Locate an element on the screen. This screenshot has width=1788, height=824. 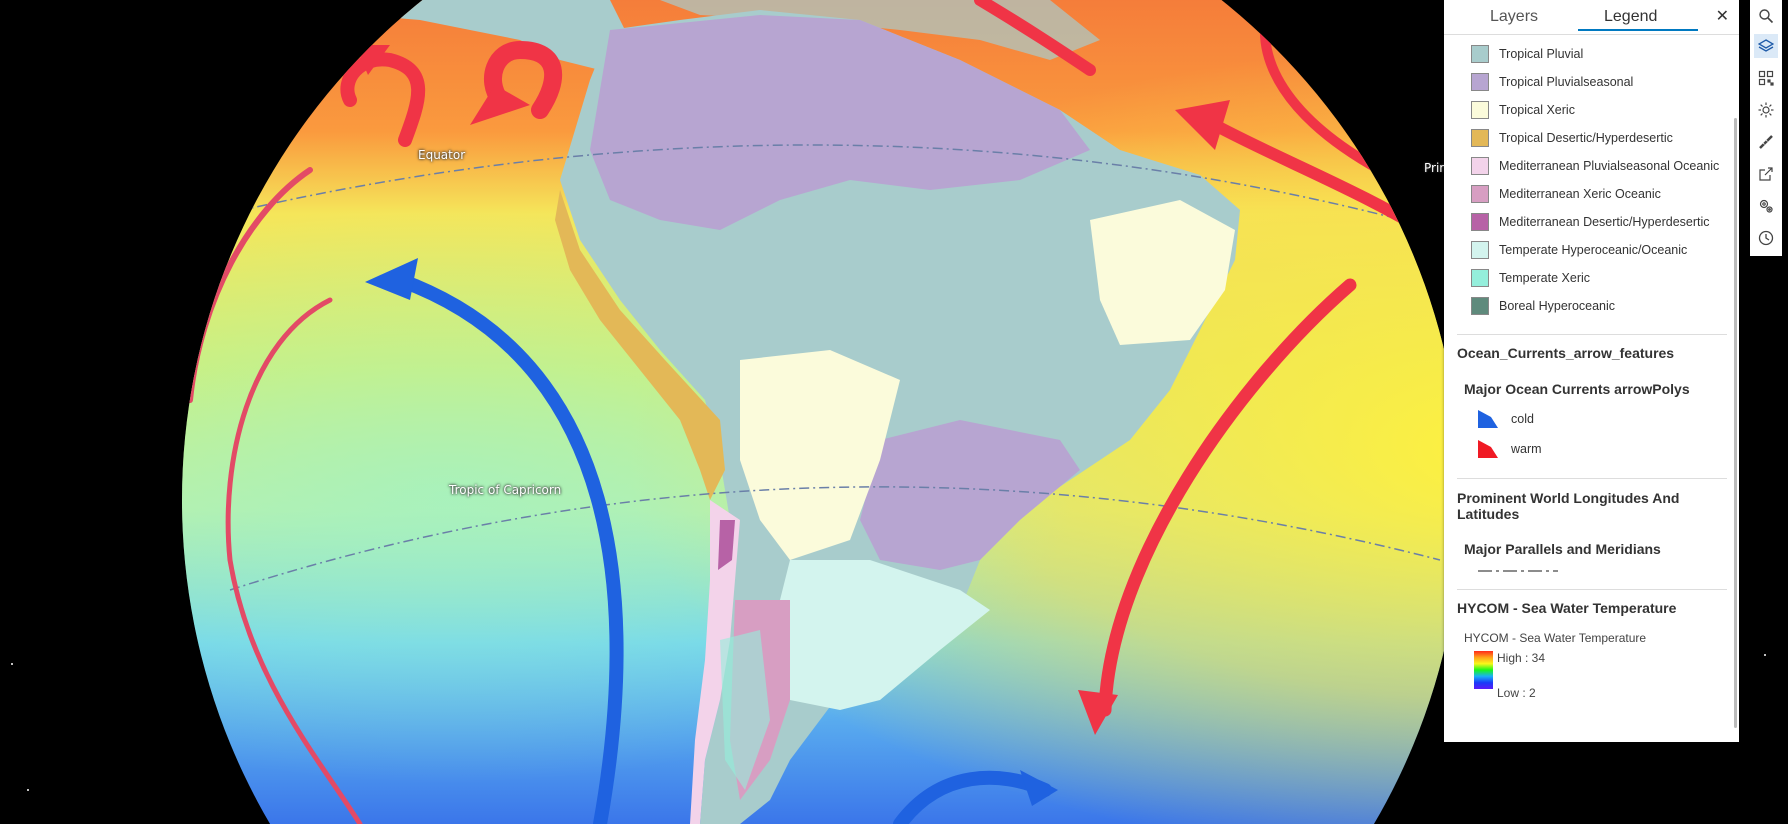
settings-icon is located at coordinates (1766, 206).